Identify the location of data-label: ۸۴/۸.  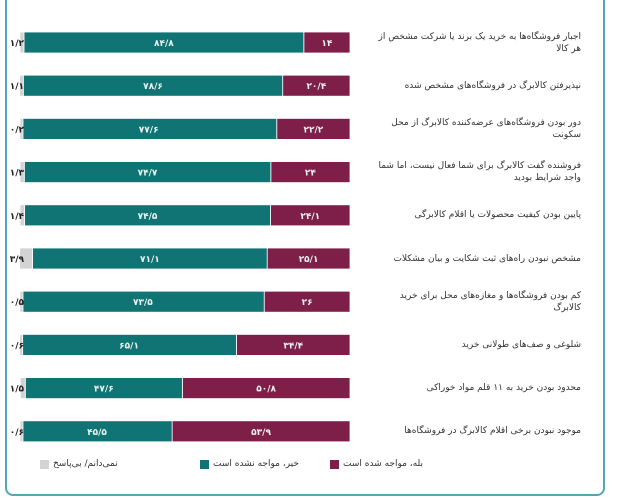
(164, 44).